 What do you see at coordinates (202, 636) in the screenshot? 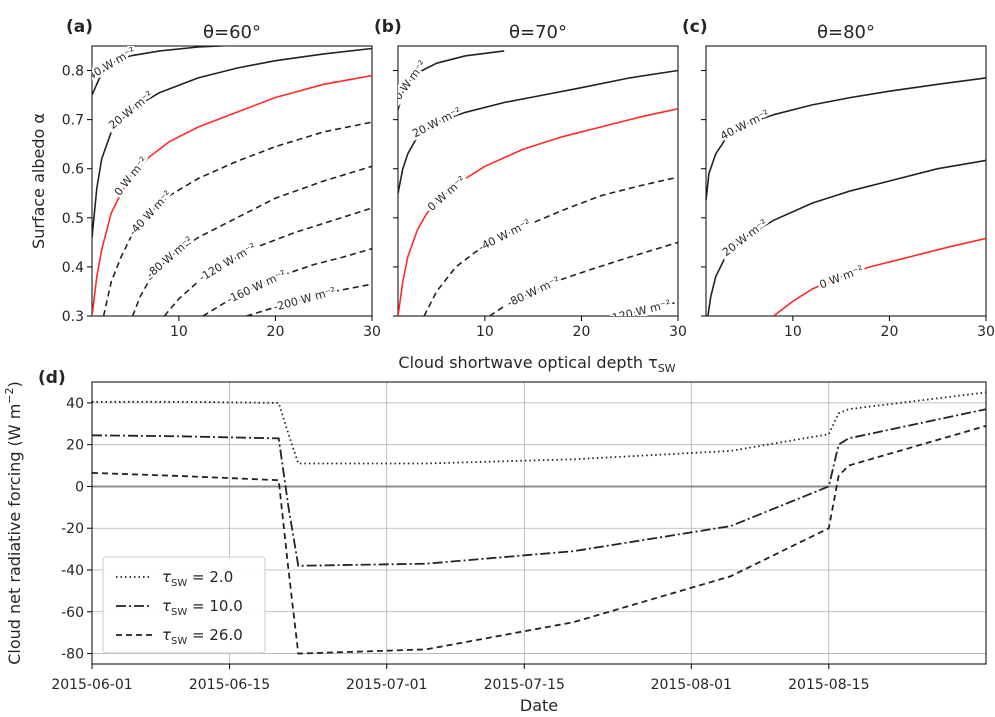
I see `legend-entry: τSW = 26.0` at bounding box center [202, 636].